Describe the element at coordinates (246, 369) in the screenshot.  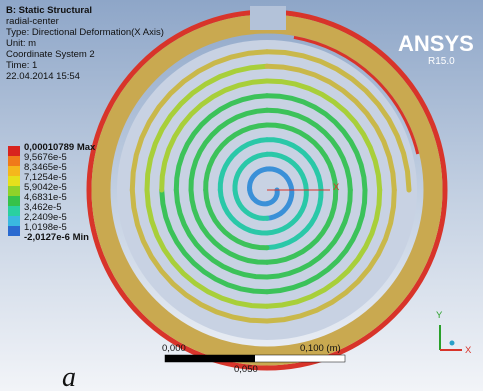
I see `scale-label: 0,050` at that location.